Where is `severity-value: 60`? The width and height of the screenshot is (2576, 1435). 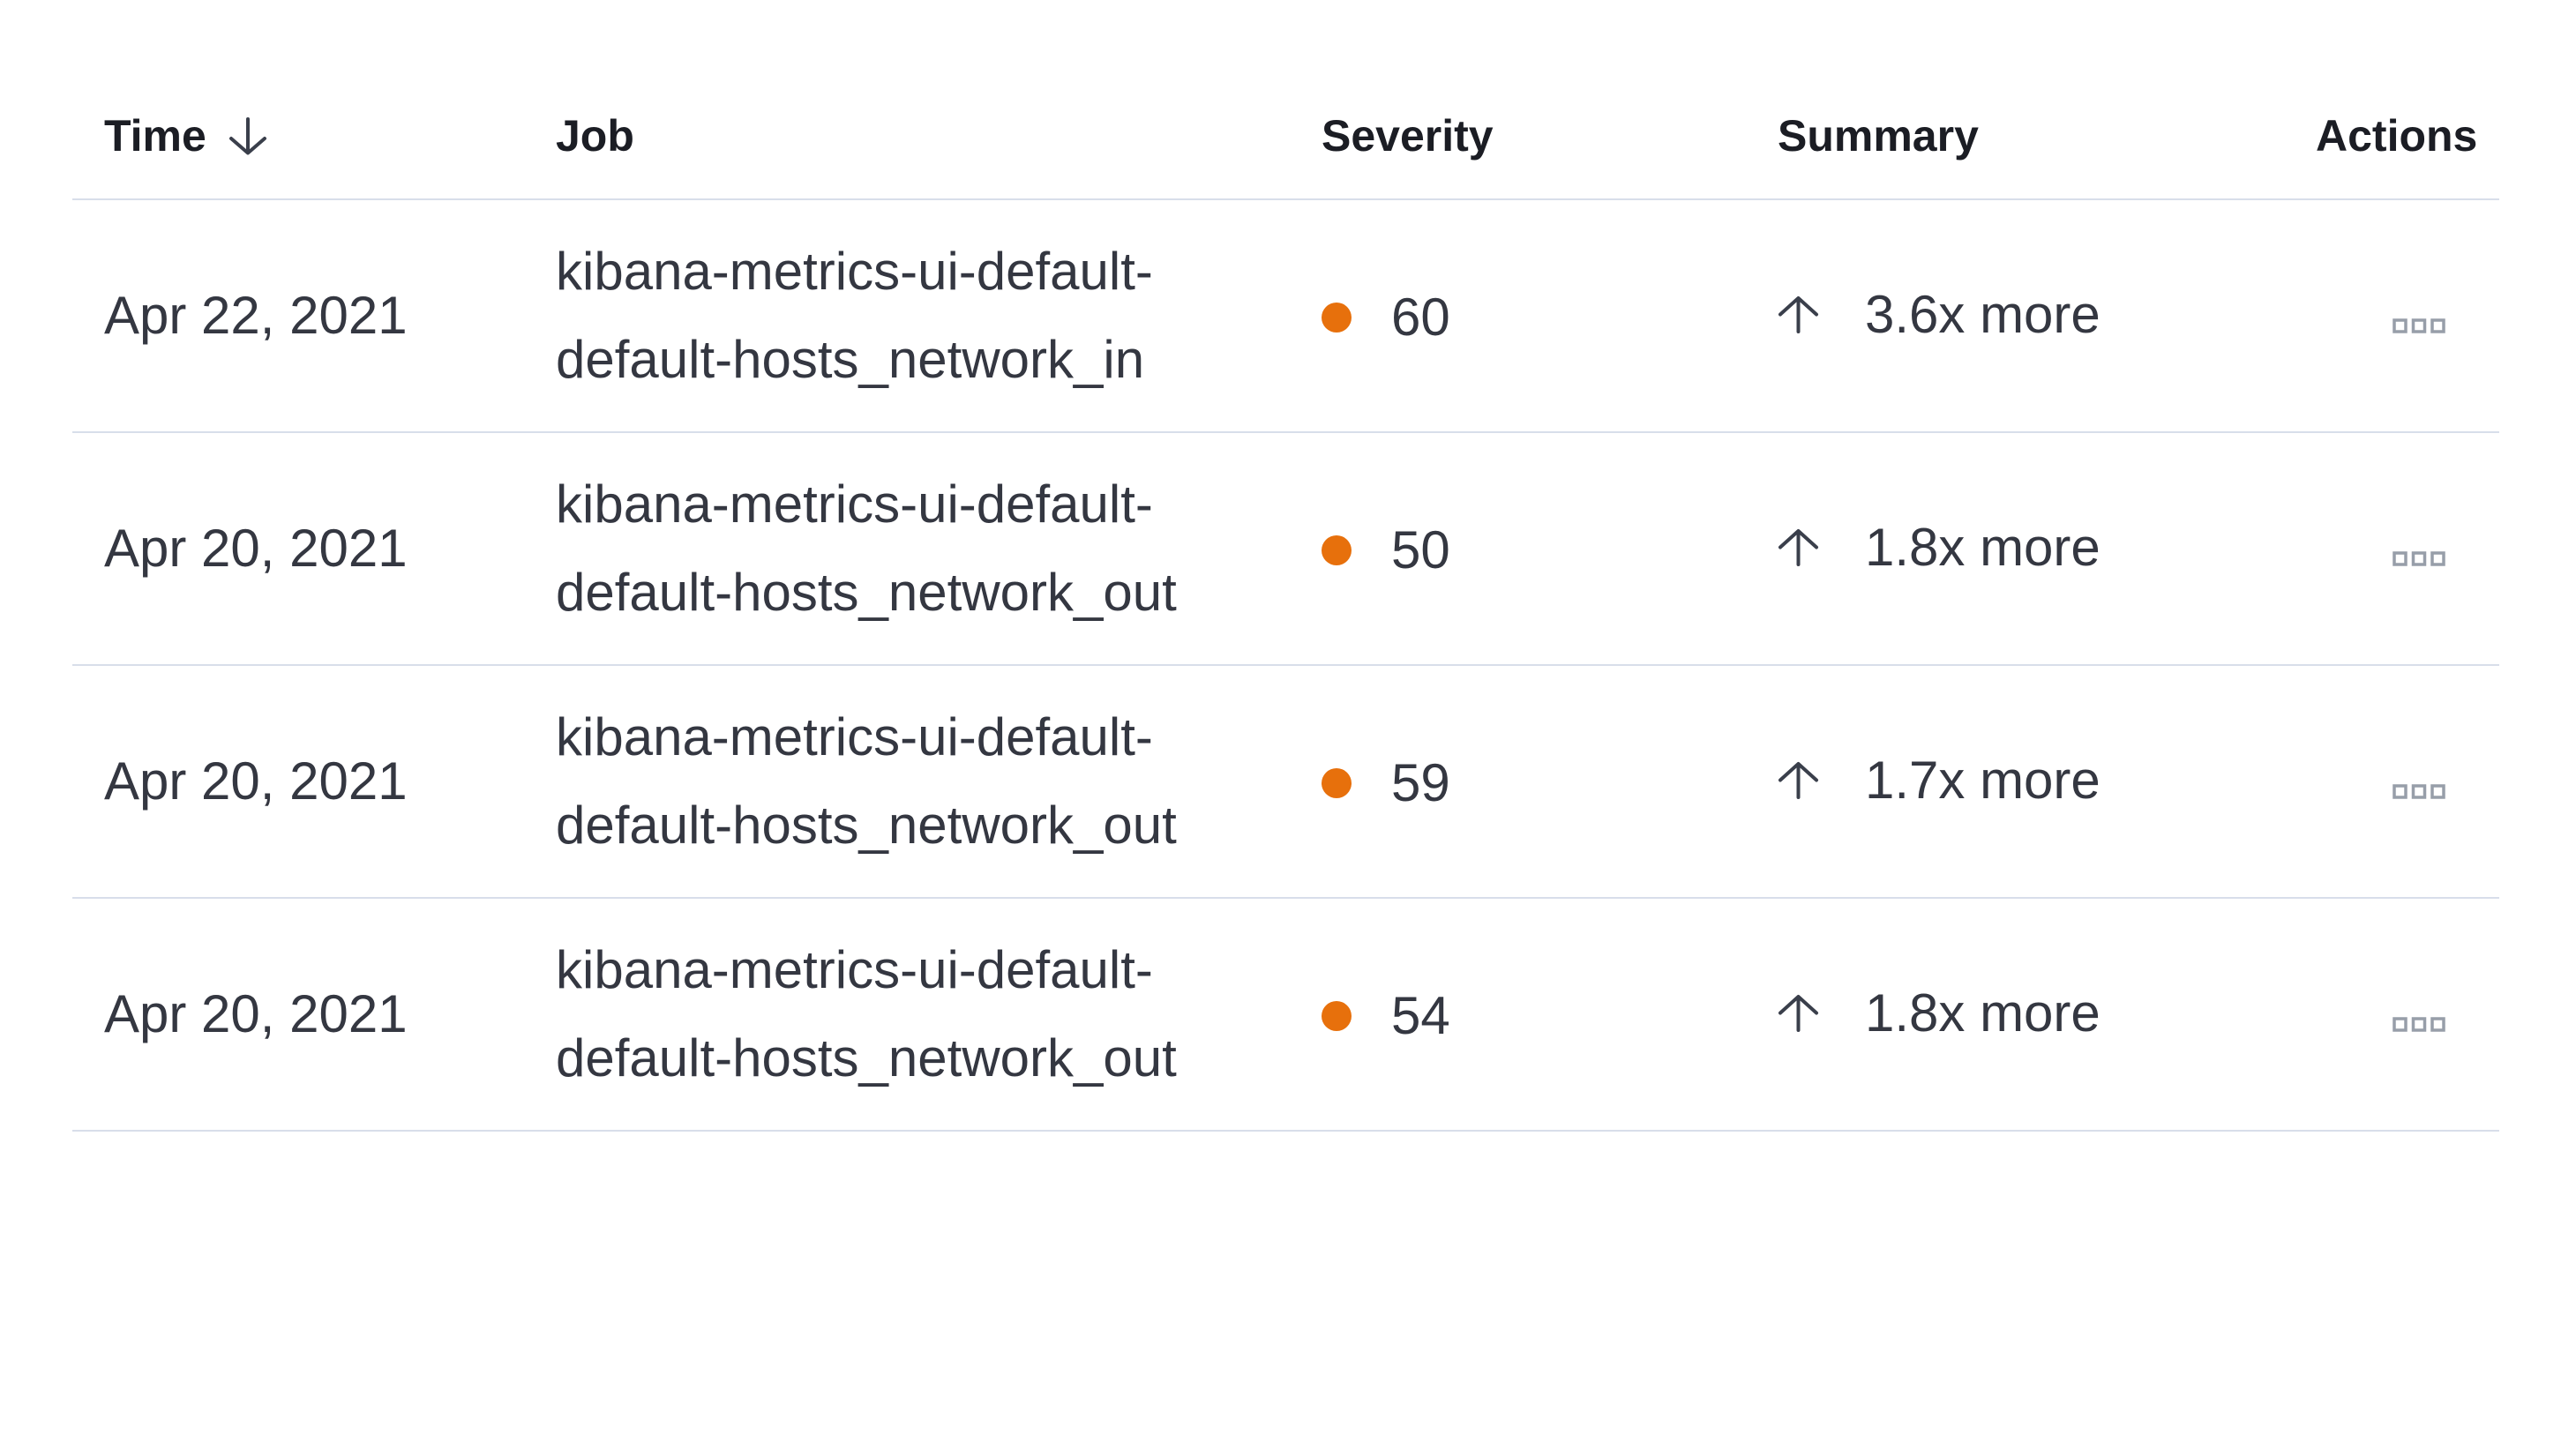 severity-value: 60 is located at coordinates (1421, 317).